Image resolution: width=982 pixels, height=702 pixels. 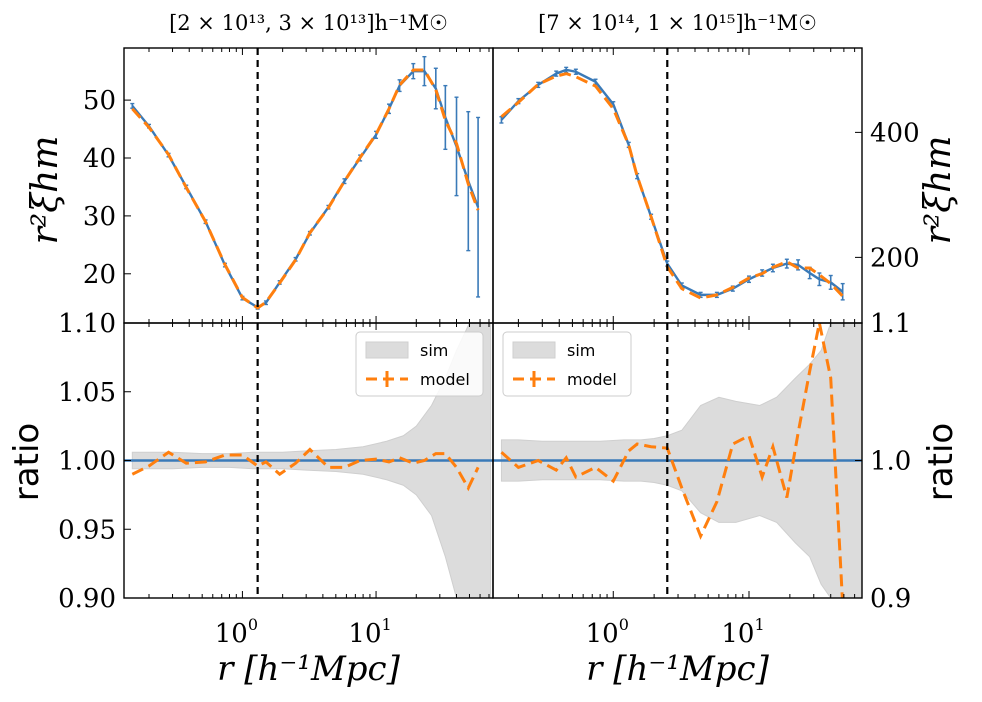 What do you see at coordinates (99, 159) in the screenshot?
I see `y-tick-label: 40` at bounding box center [99, 159].